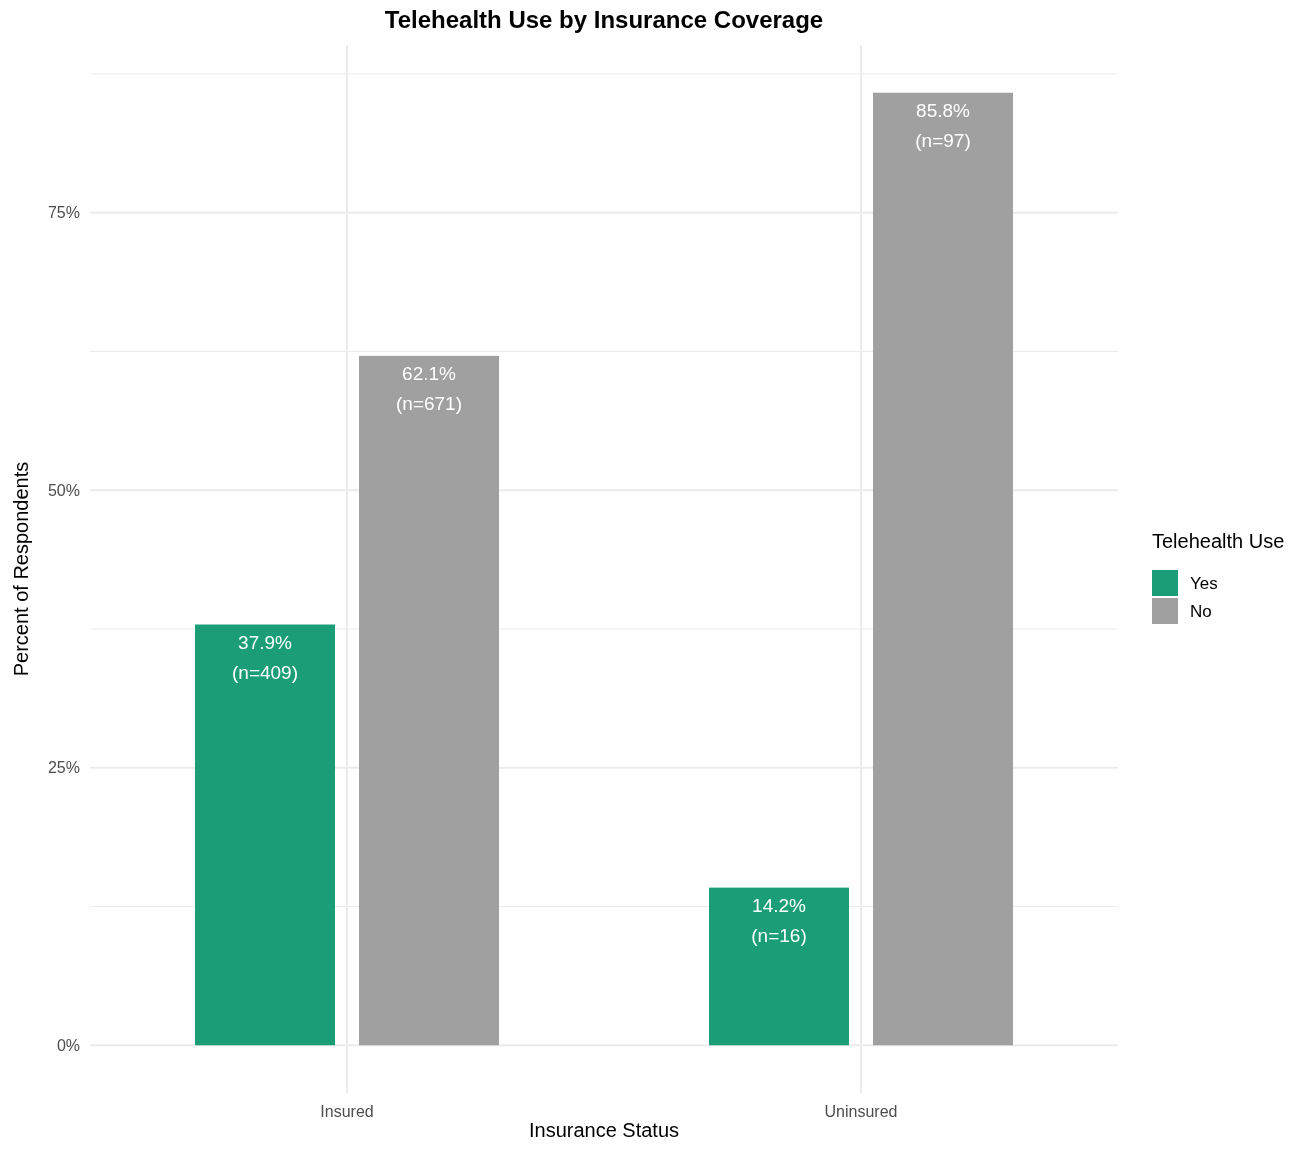 The image size is (1304, 1152). Describe the element at coordinates (861, 1111) in the screenshot. I see `x-tick-label: Uninsured` at that location.